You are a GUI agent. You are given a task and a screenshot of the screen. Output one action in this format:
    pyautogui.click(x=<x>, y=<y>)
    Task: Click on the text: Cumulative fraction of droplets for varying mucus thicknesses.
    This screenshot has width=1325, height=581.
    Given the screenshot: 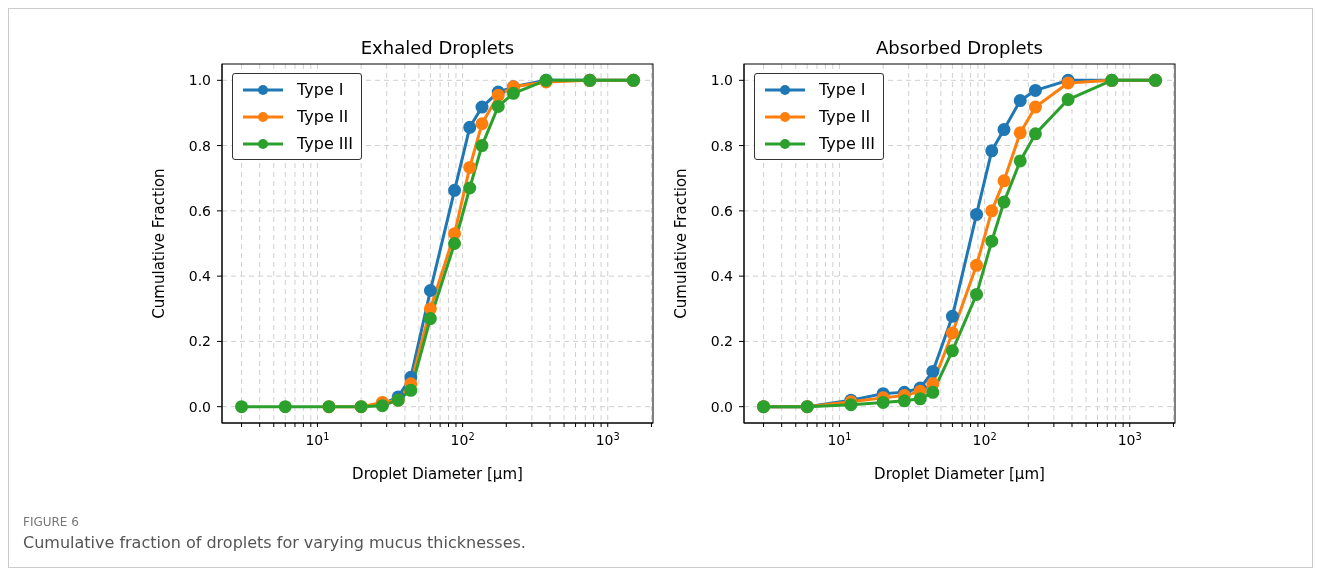 What is the action you would take?
    pyautogui.click(x=274, y=542)
    